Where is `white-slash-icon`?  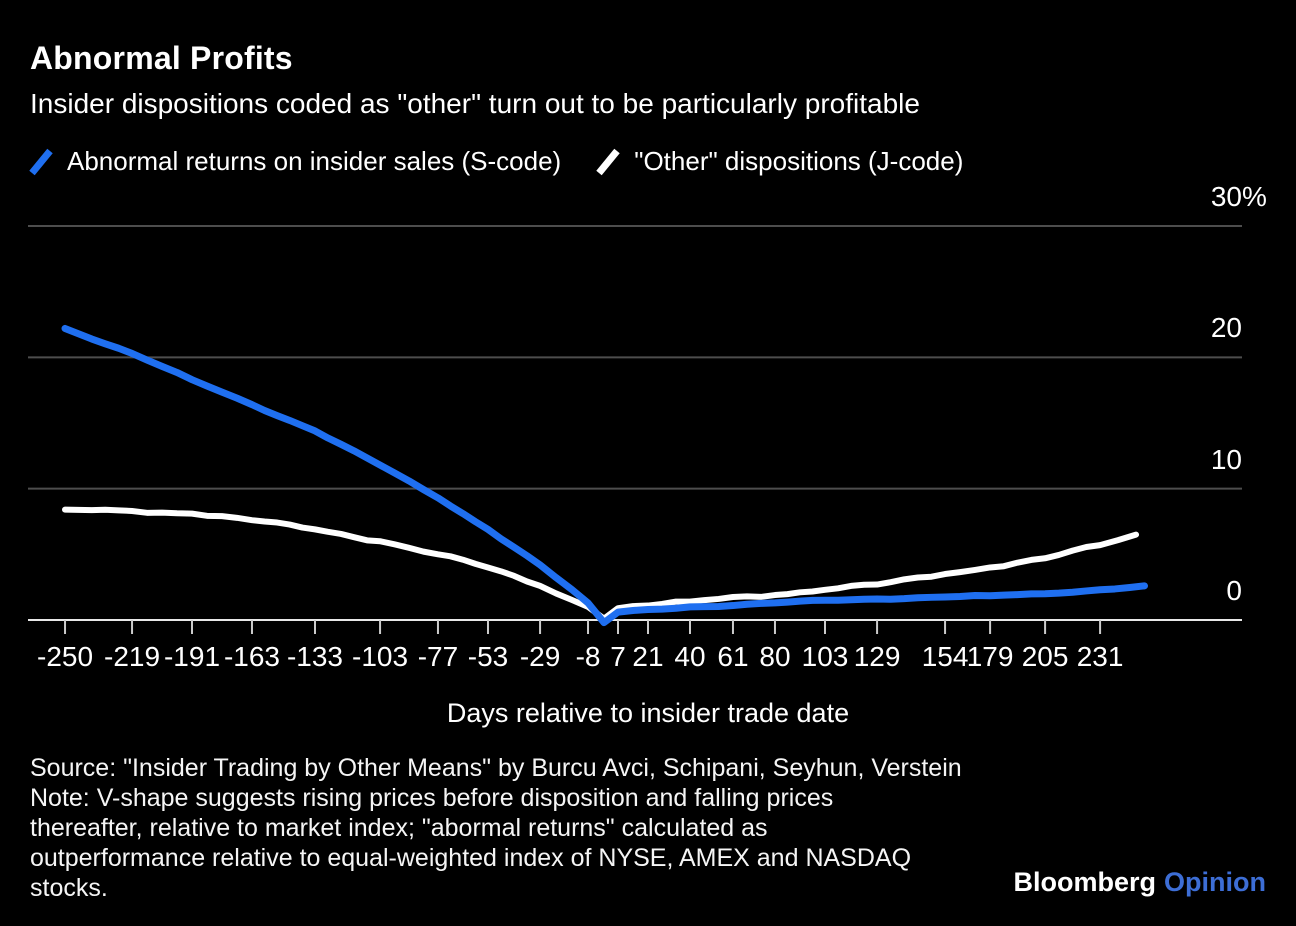 white-slash-icon is located at coordinates (608, 161).